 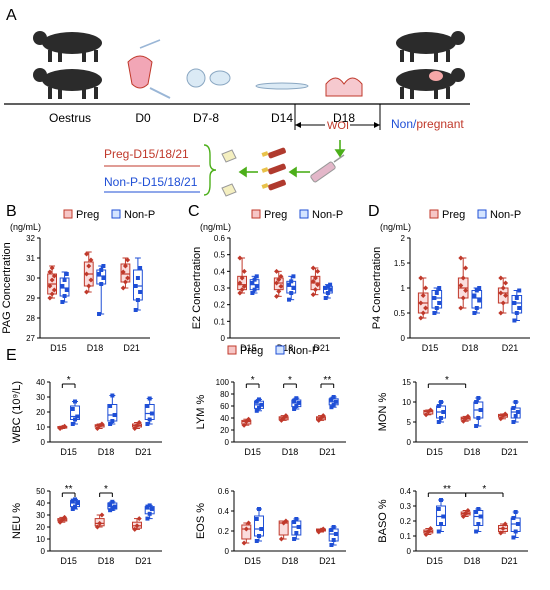 I want to click on unit-label: (ng/mL), so click(x=215, y=227).